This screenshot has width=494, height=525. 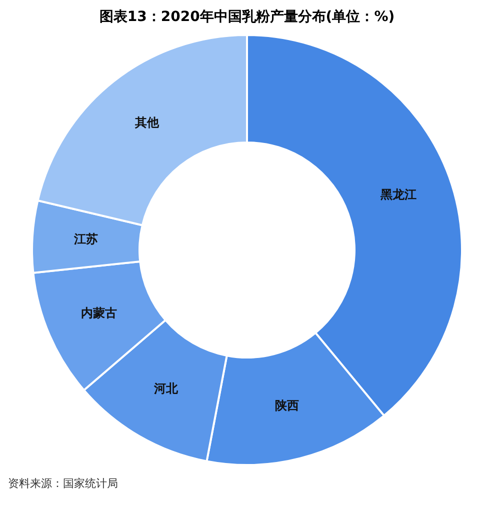 What do you see at coordinates (398, 195) in the screenshot?
I see `slice-label: 黑龙江` at bounding box center [398, 195].